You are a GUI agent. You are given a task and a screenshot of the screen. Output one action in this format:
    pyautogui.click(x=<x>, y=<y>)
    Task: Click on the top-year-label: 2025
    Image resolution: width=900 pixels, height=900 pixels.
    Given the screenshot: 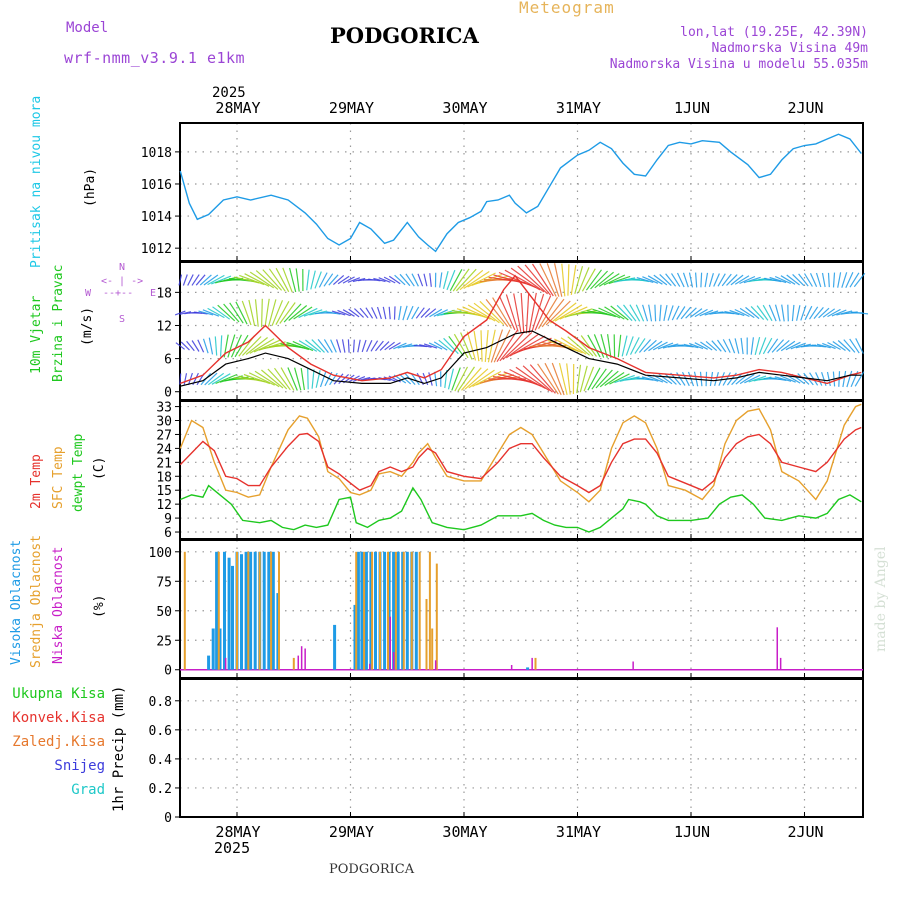 What is the action you would take?
    pyautogui.click(x=229, y=93)
    